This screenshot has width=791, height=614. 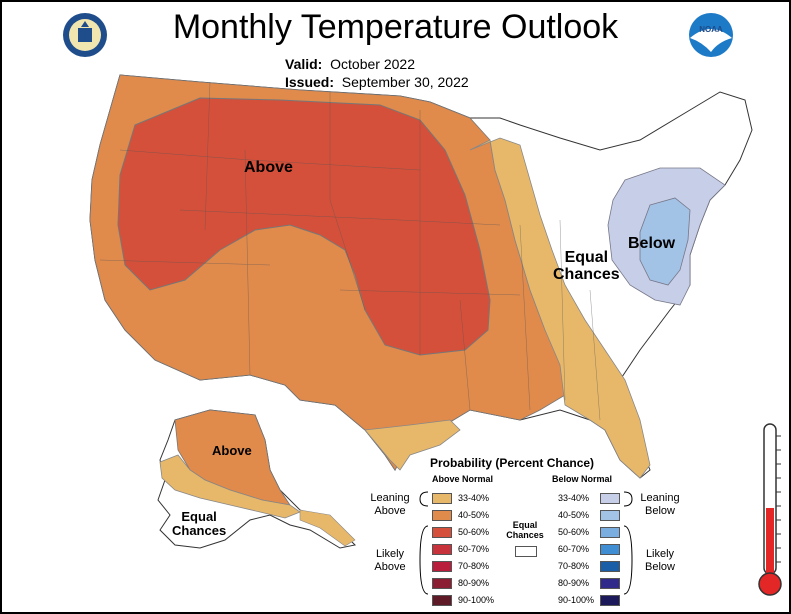 I want to click on label-below-60-70: 60-70%, so click(x=574, y=549).